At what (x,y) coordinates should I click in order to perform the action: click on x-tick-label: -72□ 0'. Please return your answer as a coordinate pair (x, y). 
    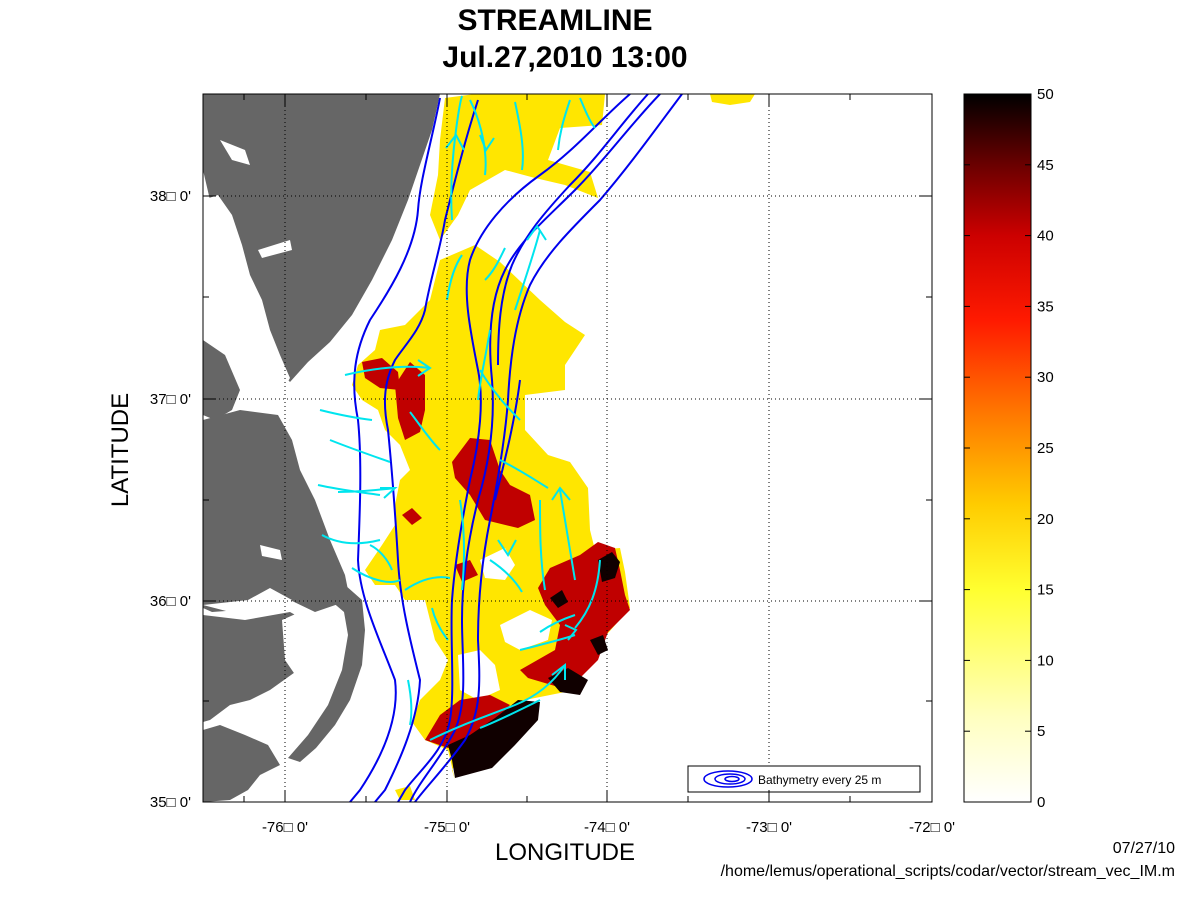
    Looking at the image, I should click on (932, 827).